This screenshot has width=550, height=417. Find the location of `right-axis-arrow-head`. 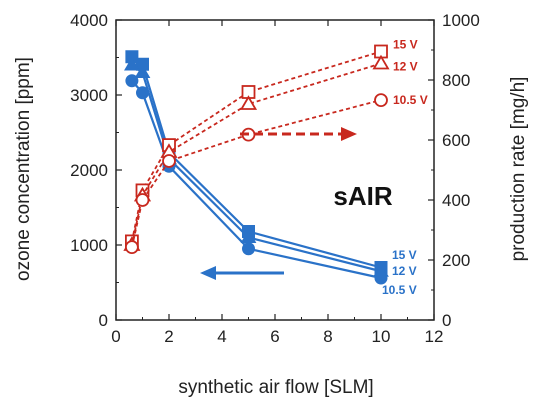

right-axis-arrow-head is located at coordinates (349, 134).